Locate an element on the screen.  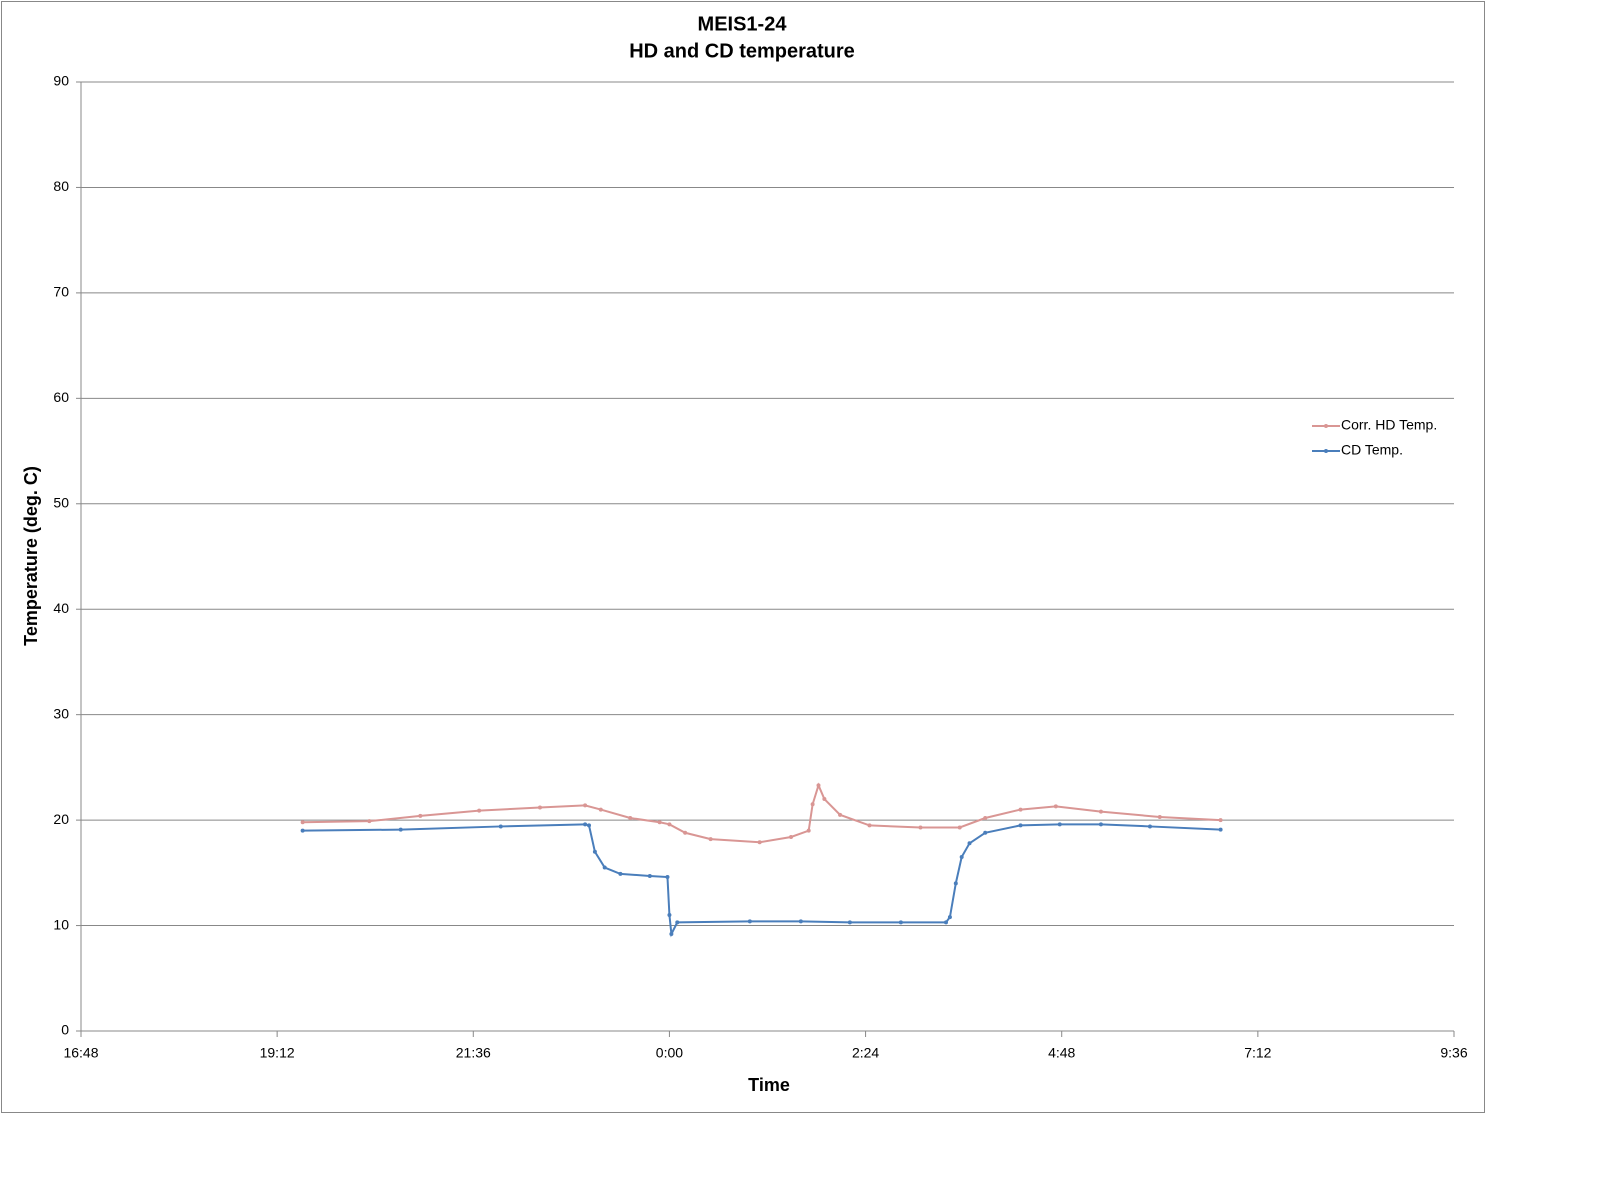
chart-title: MEIS1-24 is located at coordinates (743, 24).